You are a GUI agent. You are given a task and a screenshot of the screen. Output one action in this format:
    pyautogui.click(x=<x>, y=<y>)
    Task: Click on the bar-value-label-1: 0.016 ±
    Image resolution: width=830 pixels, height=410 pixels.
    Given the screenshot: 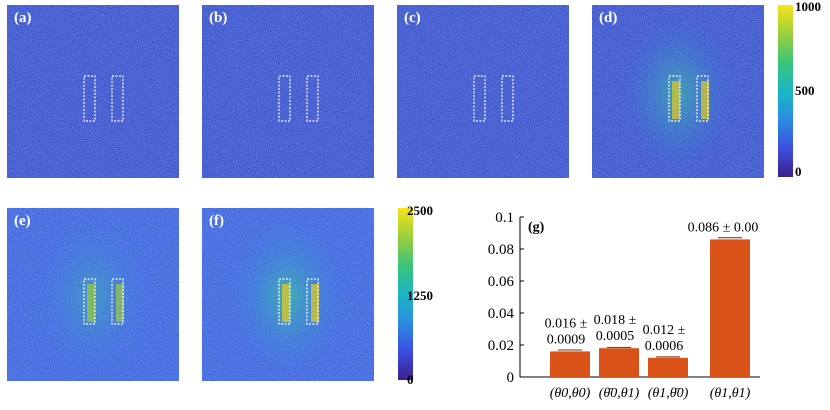 What is the action you would take?
    pyautogui.click(x=566, y=323)
    